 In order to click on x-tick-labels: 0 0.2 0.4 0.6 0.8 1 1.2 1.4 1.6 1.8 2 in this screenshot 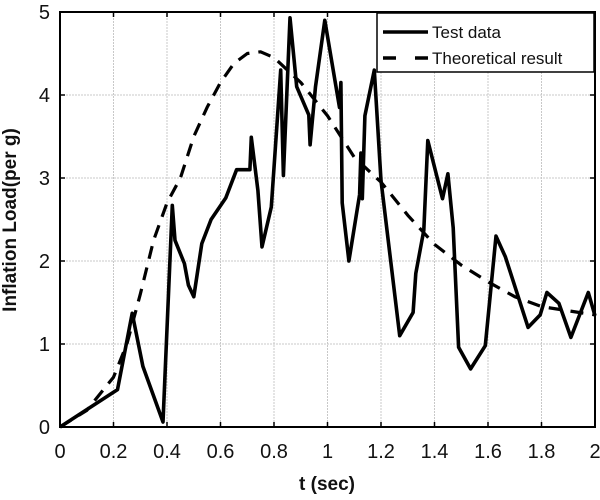, I will do `click(327, 452)`.